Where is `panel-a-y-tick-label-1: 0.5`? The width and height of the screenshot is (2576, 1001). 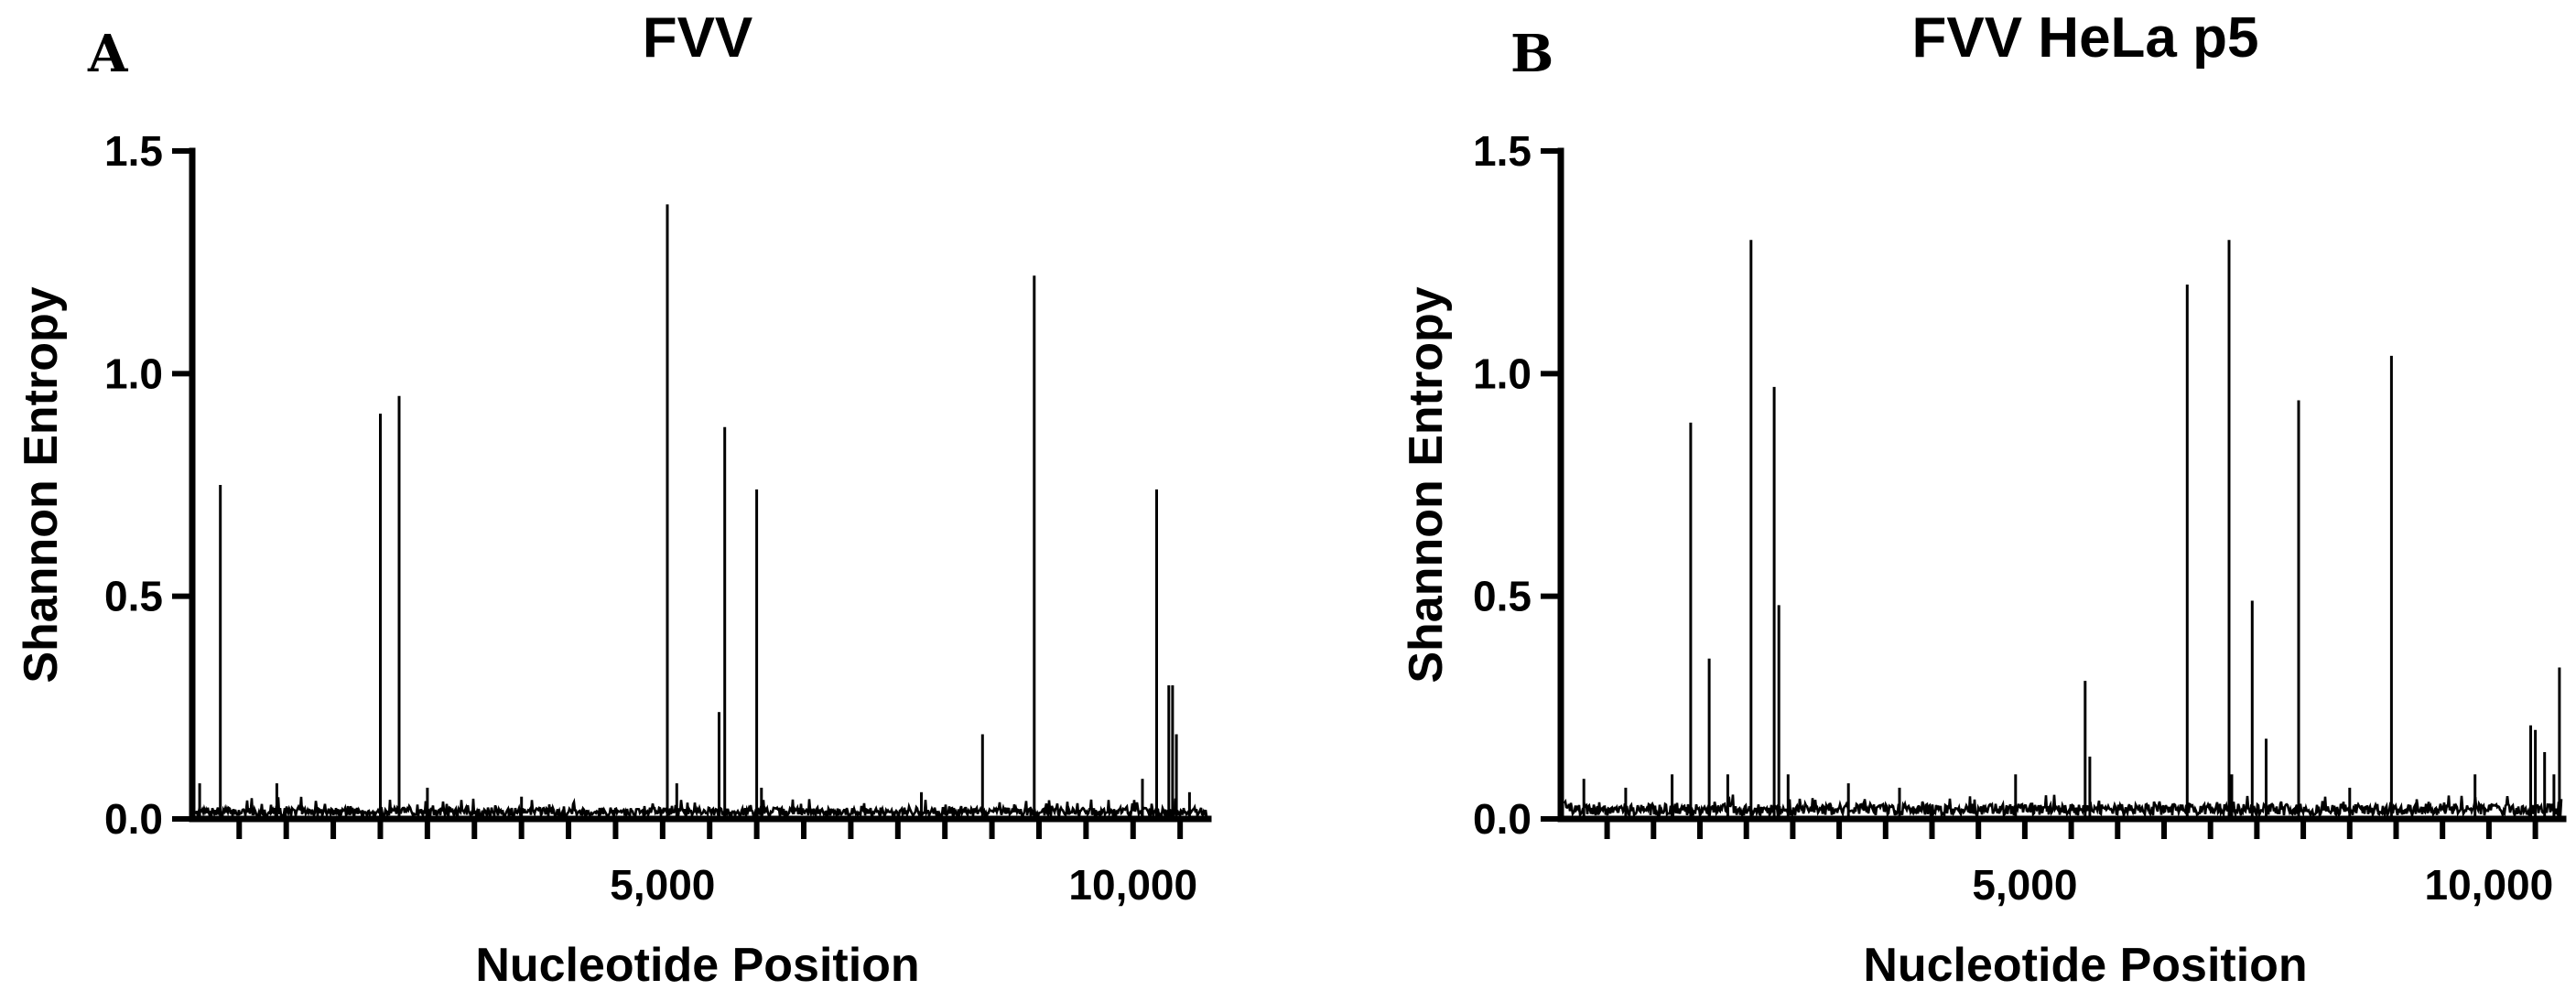
panel-a-y-tick-label-1: 0.5 is located at coordinates (133, 597).